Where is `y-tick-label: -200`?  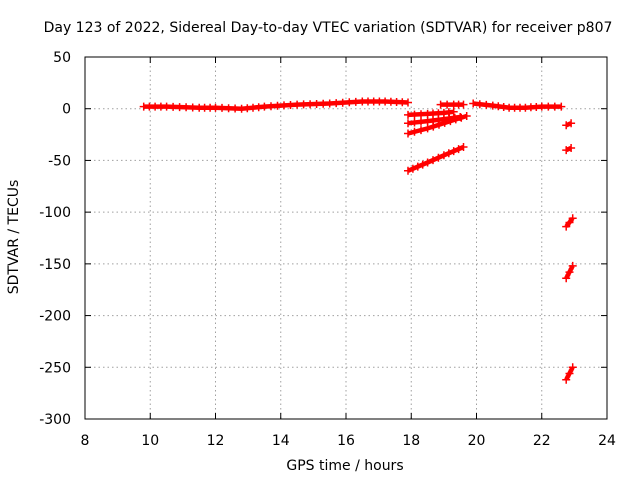 y-tick-label: -200 is located at coordinates (55, 317).